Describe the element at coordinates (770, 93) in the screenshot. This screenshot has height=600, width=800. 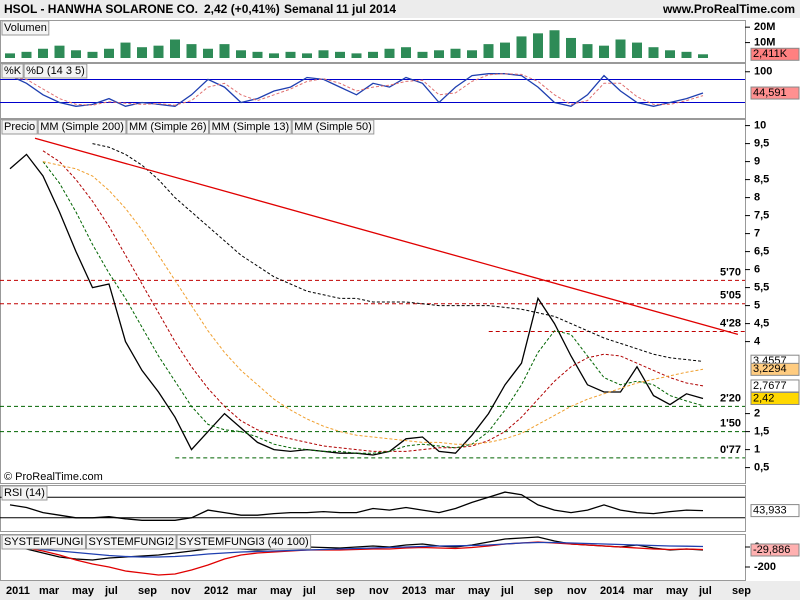
I see `value-badge-label: 44,591` at that location.